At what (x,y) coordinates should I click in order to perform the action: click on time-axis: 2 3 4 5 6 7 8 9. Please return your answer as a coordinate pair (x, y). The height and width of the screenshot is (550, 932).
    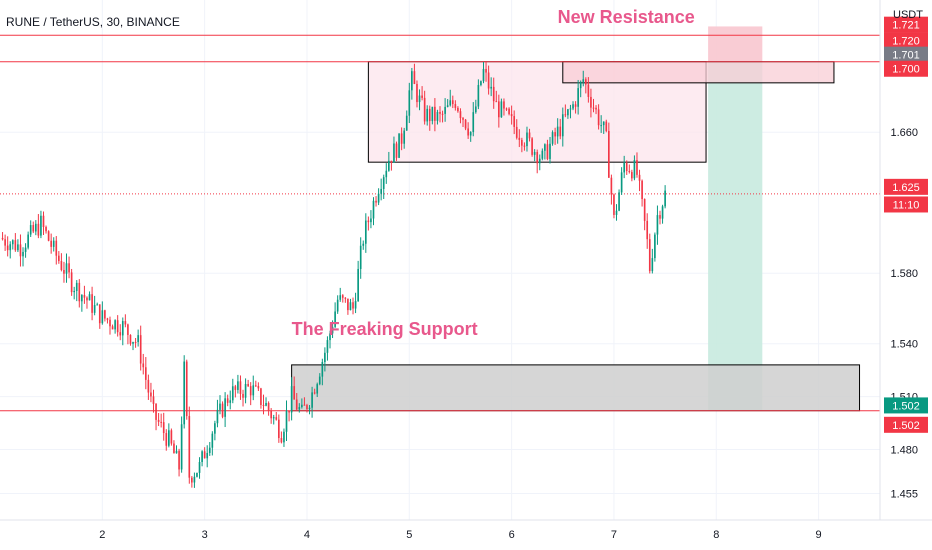
    Looking at the image, I should click on (460, 535).